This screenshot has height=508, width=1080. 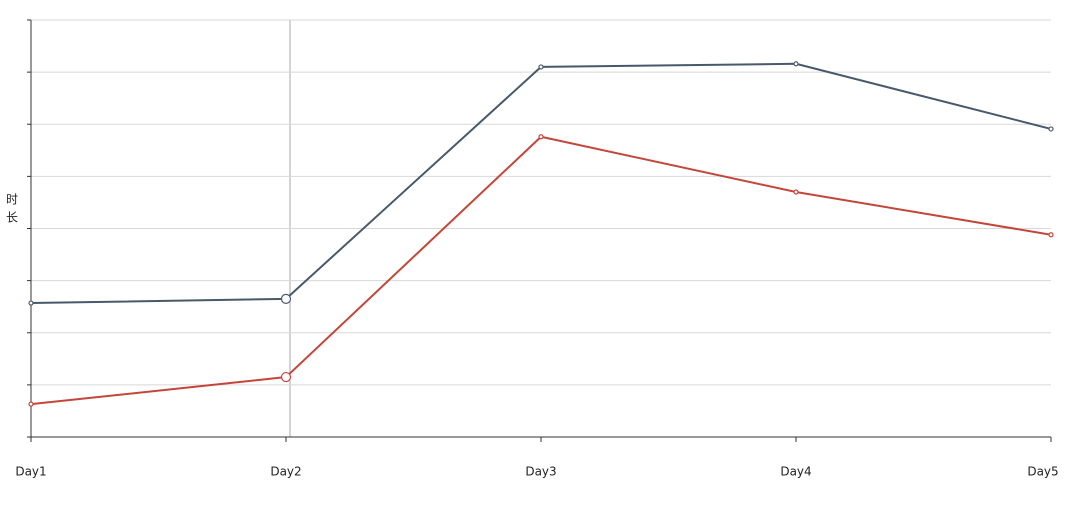 What do you see at coordinates (540, 472) in the screenshot?
I see `x-tick-label: Day3` at bounding box center [540, 472].